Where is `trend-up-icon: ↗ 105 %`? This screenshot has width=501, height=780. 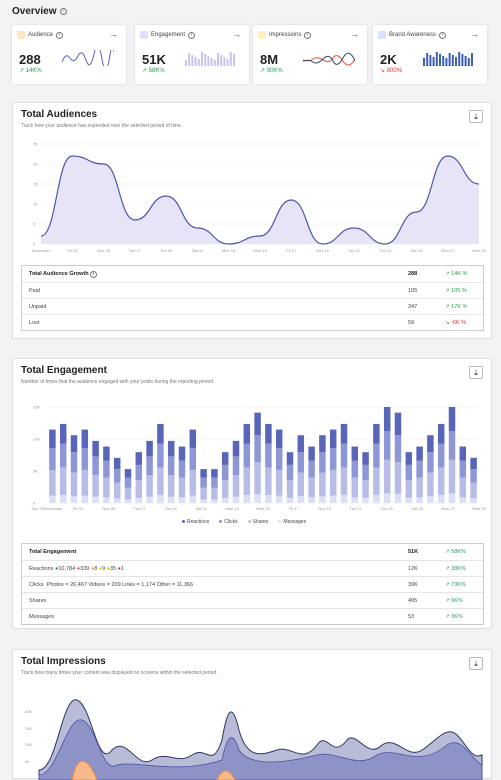
trend-up-icon: ↗ 105 % is located at coordinates (456, 291).